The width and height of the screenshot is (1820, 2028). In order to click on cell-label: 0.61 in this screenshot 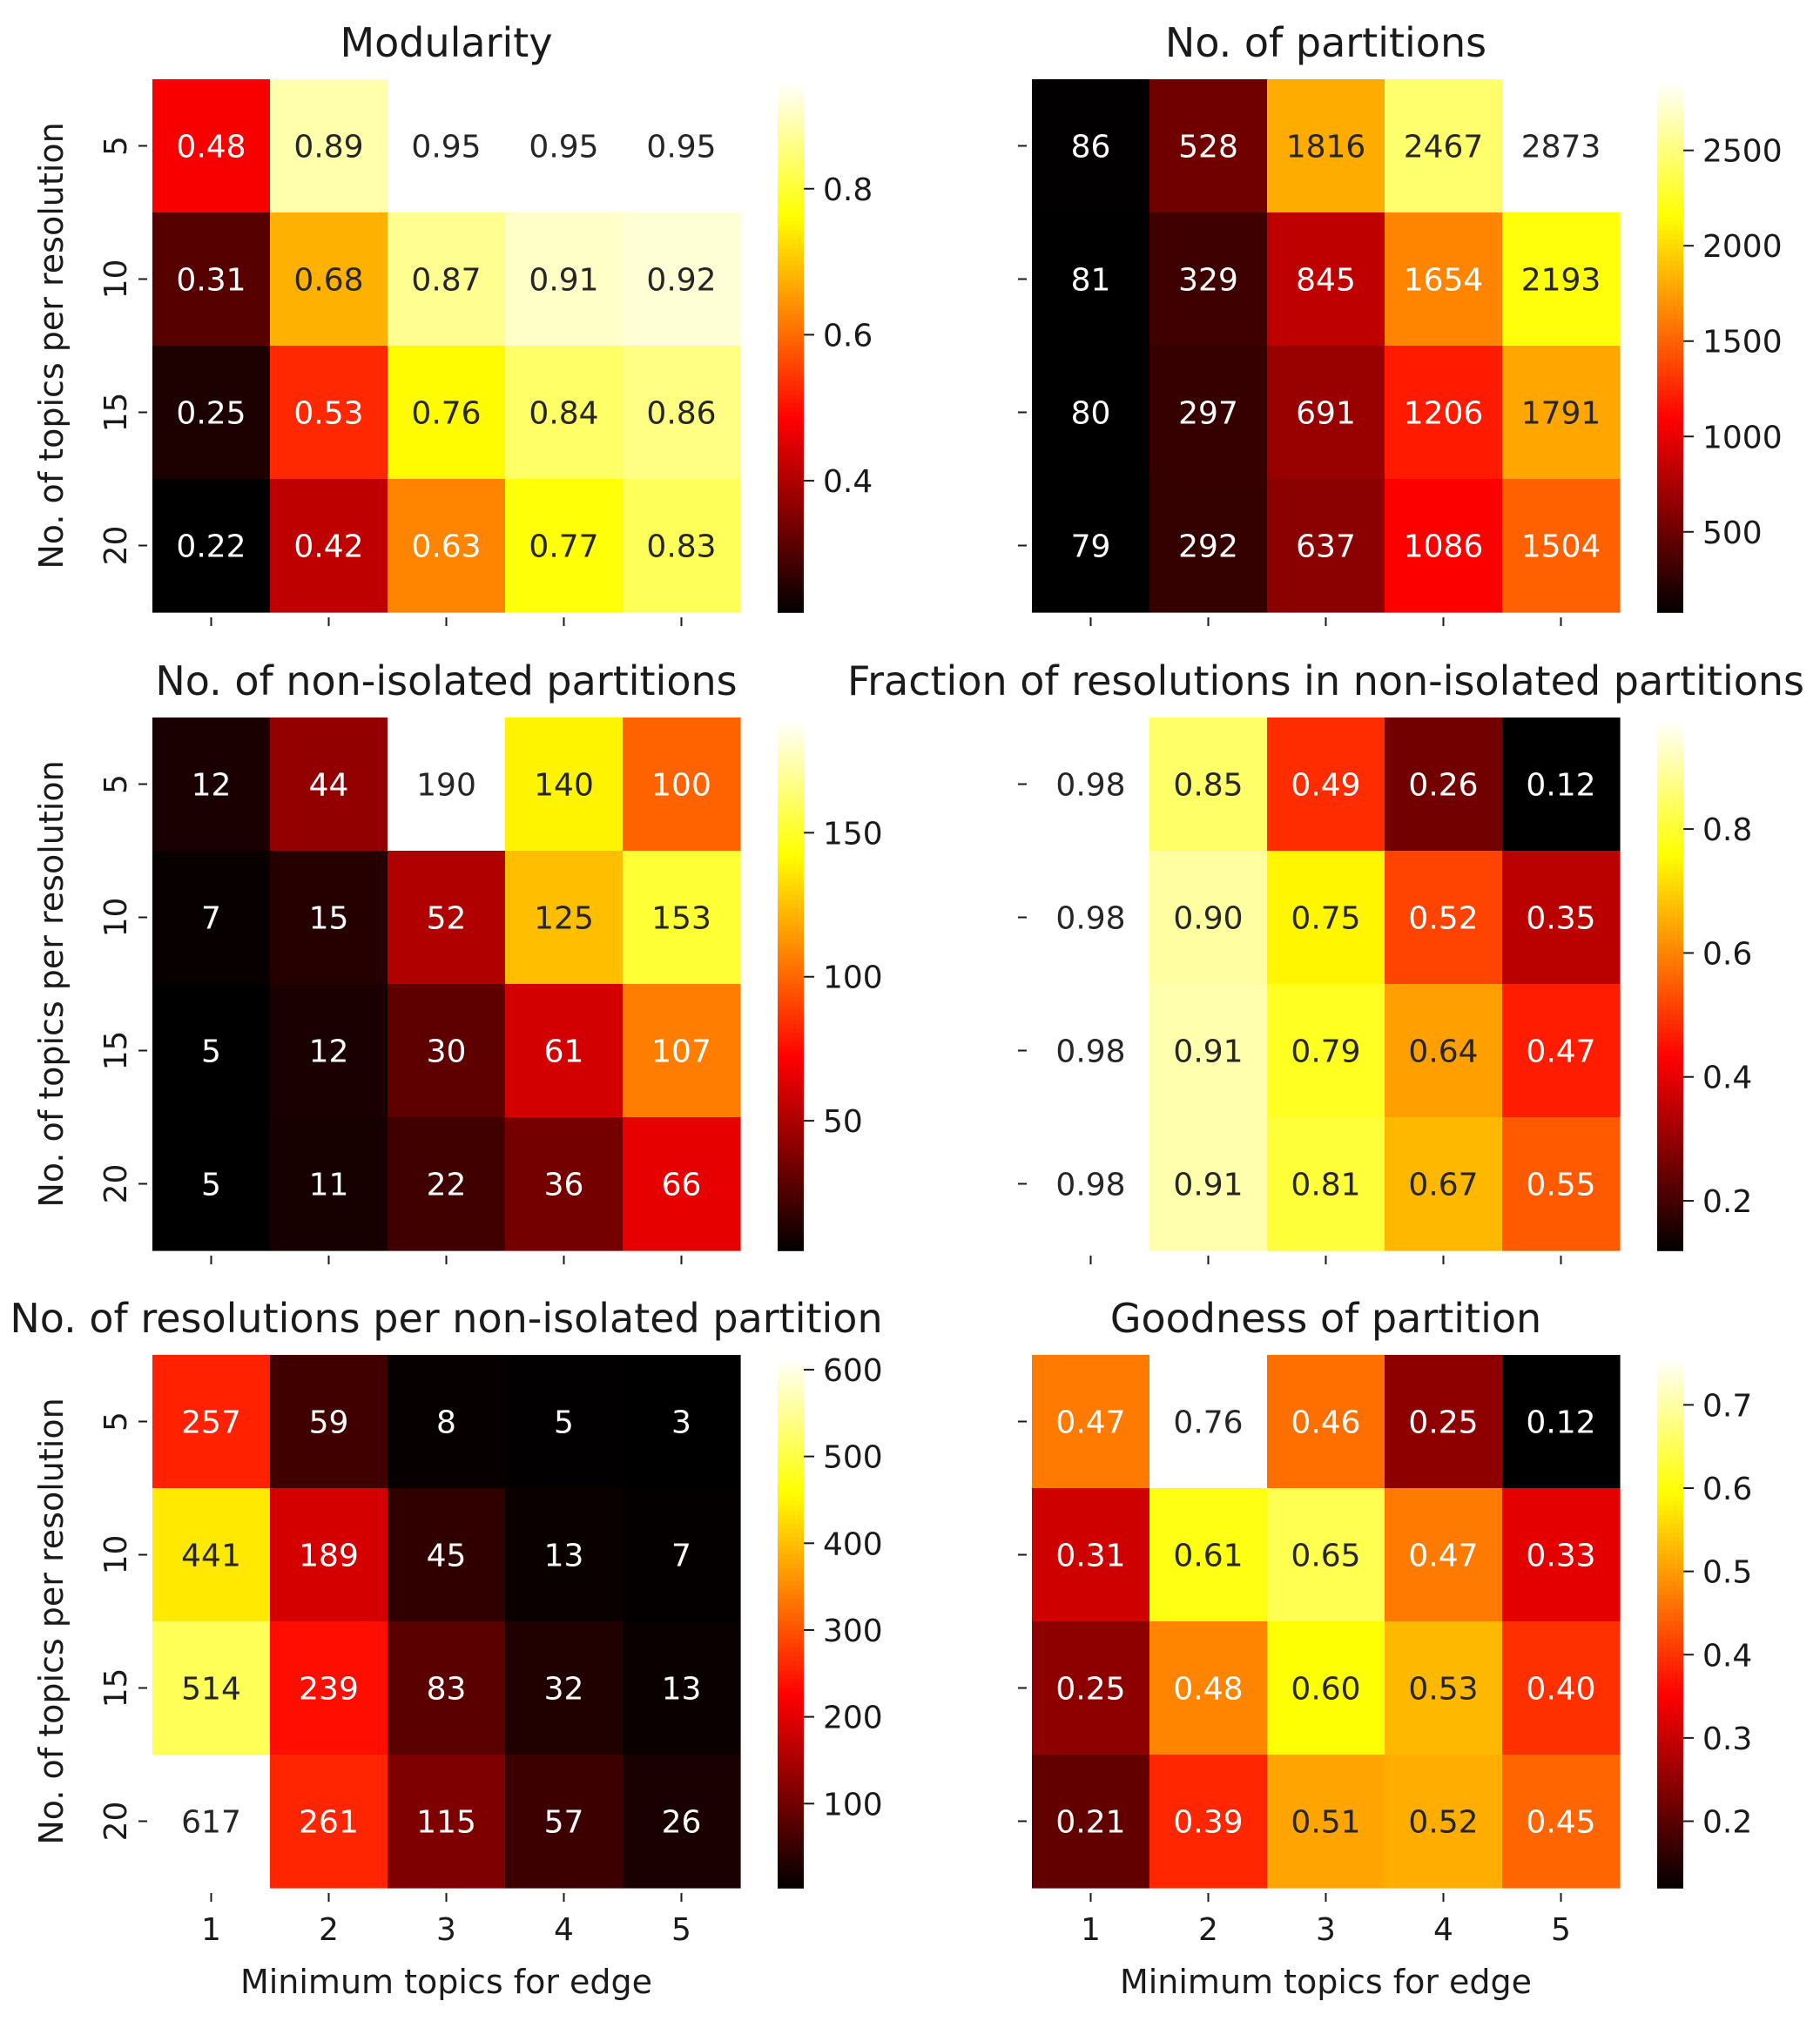, I will do `click(1208, 1557)`.